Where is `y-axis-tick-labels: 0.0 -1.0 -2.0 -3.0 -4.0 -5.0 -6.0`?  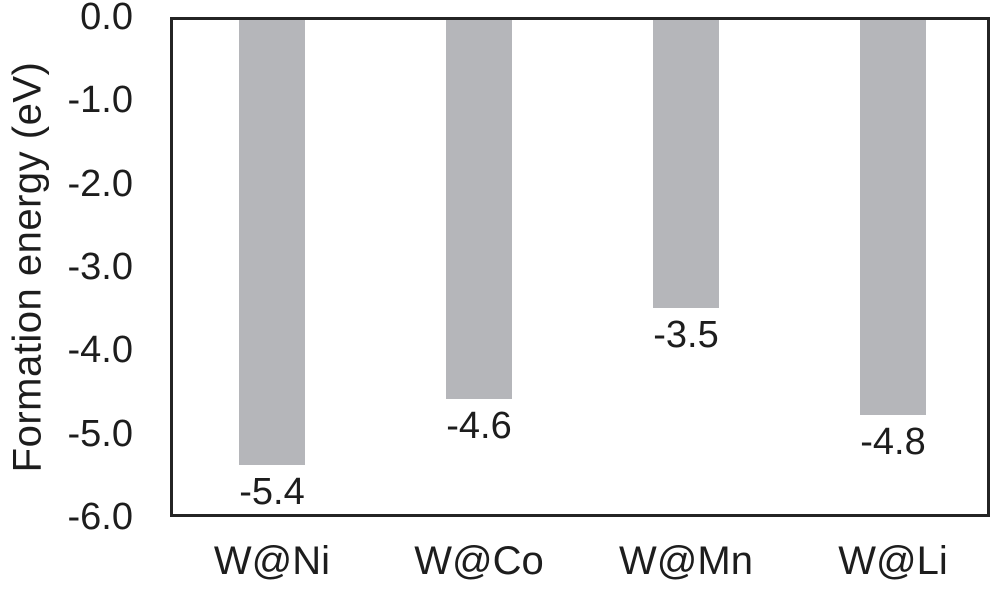
y-axis-tick-labels: 0.0 -1.0 -2.0 -3.0 -4.0 -5.0 -6.0 is located at coordinates (66, 296).